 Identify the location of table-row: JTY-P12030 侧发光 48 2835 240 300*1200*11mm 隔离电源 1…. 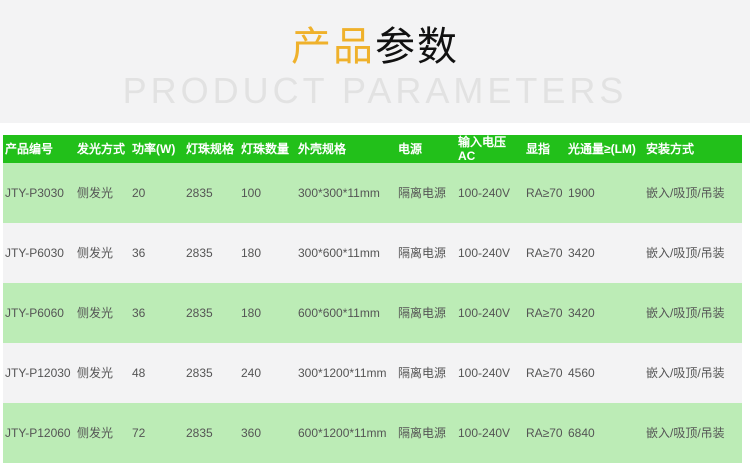
(372, 373).